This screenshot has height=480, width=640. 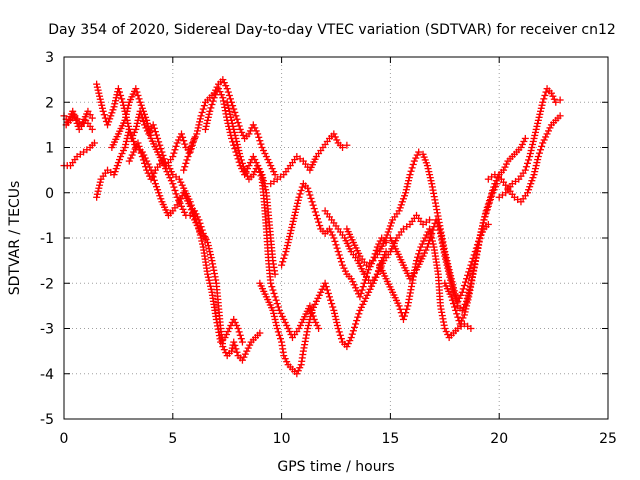 What do you see at coordinates (335, 467) in the screenshot?
I see `x-axis-label: GPS time / hours` at bounding box center [335, 467].